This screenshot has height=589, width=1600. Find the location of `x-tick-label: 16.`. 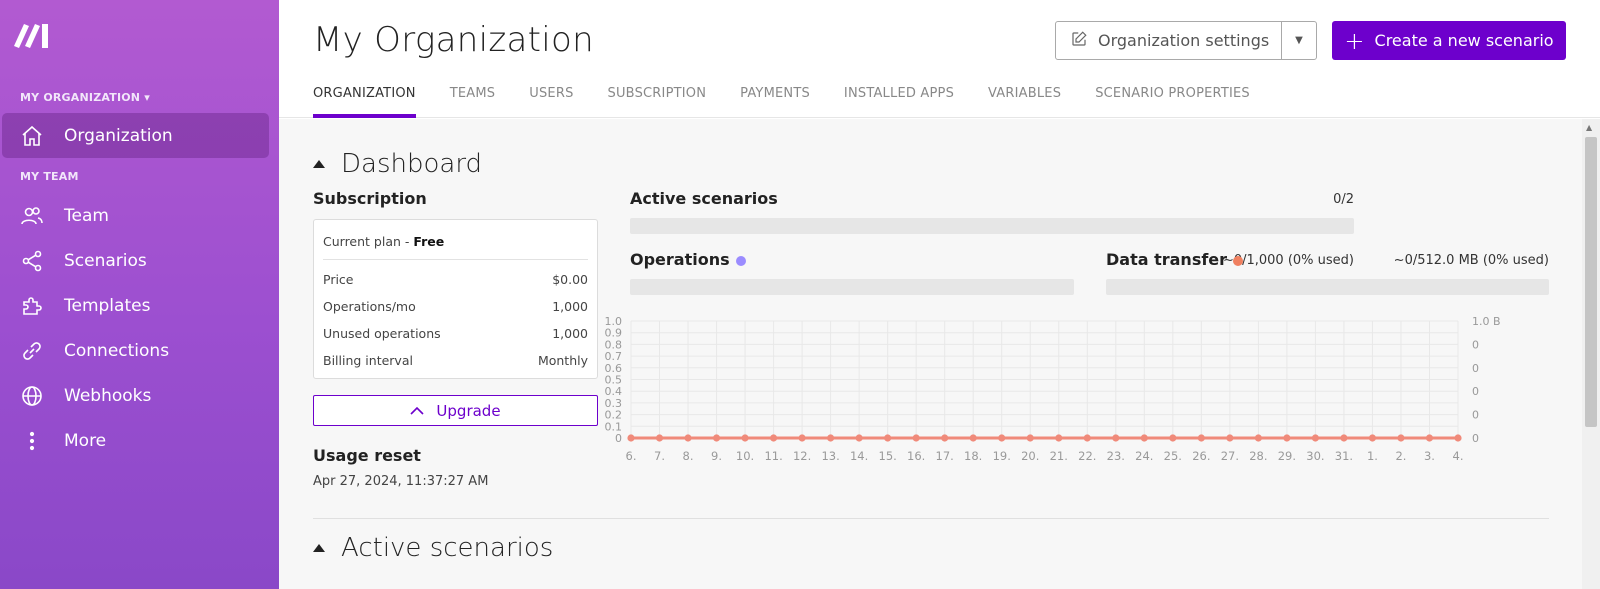

x-tick-label: 16. is located at coordinates (916, 456).